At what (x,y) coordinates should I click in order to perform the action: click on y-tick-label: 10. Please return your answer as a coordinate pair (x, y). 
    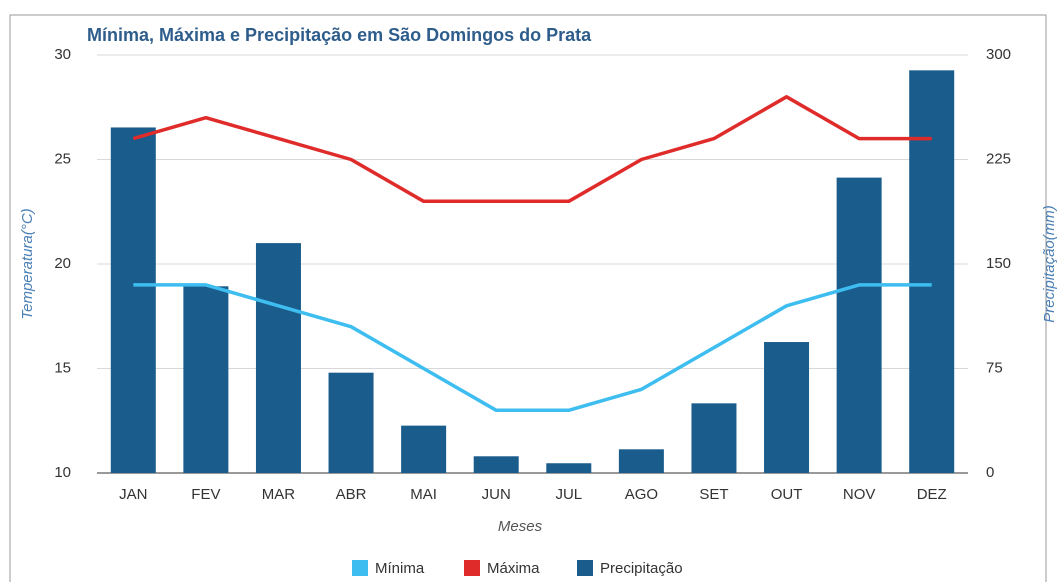
    Looking at the image, I should click on (62, 472).